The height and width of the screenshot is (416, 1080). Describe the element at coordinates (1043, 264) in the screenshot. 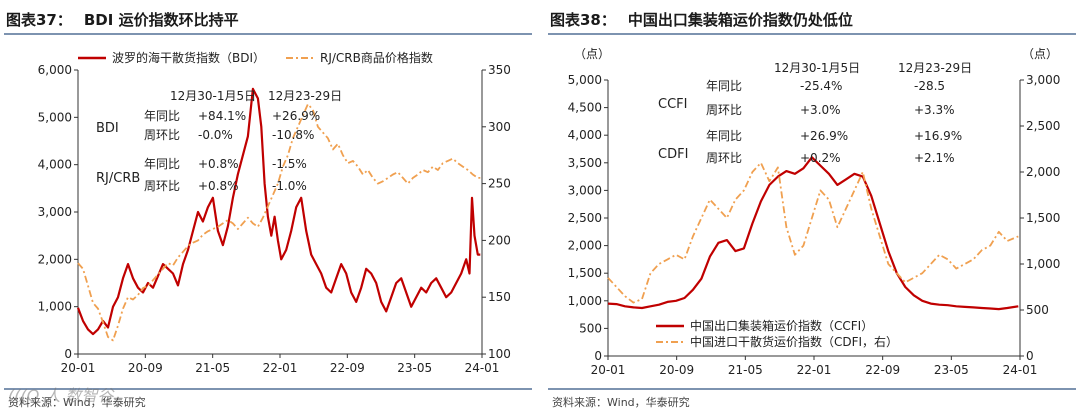

I see `y-right-tick-label: 1,000` at that location.